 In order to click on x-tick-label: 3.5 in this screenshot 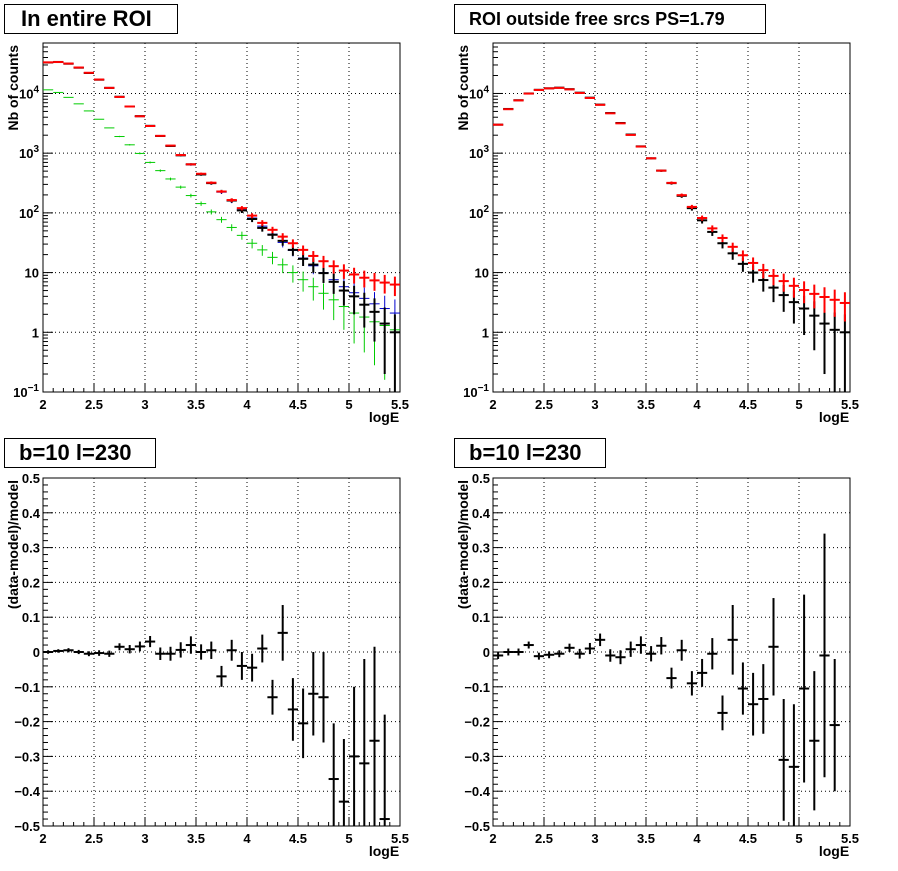, I will do `click(196, 404)`.